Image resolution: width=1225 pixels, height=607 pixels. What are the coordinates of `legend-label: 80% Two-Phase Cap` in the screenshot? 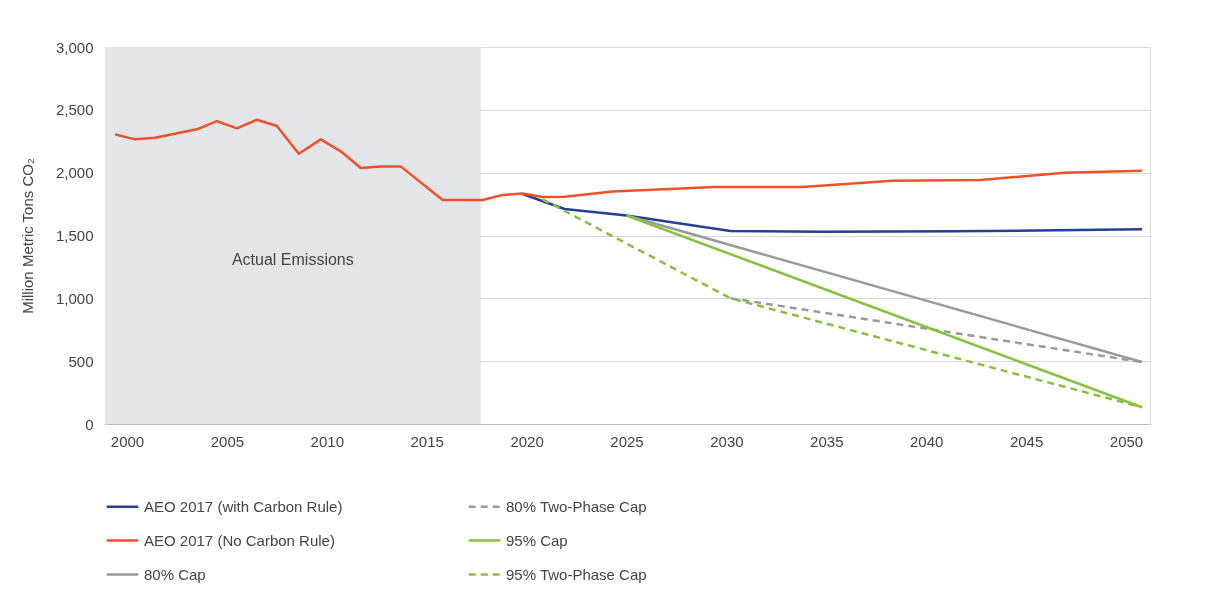 It's located at (576, 506).